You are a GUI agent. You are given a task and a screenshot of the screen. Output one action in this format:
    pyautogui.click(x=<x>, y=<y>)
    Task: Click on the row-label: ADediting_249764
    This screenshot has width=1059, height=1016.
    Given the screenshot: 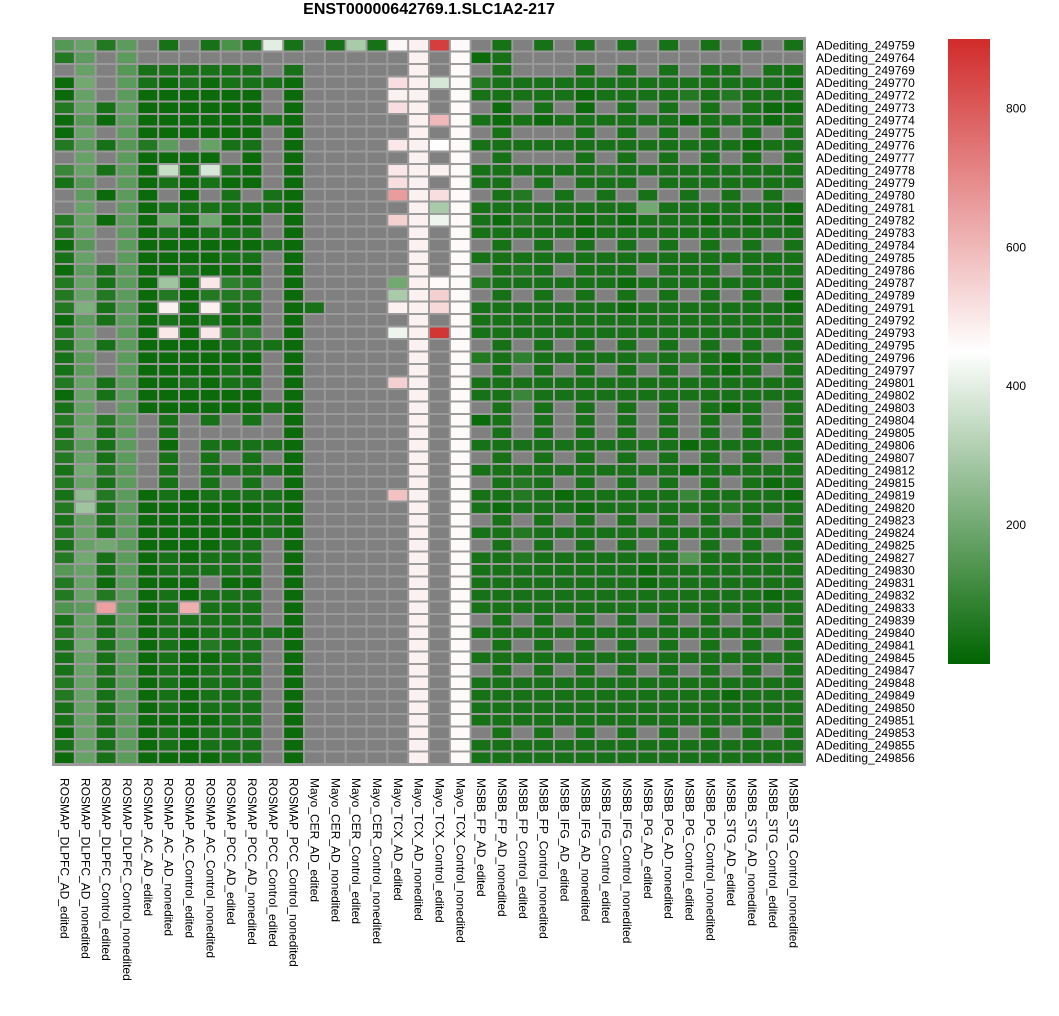 What is the action you would take?
    pyautogui.click(x=865, y=58)
    